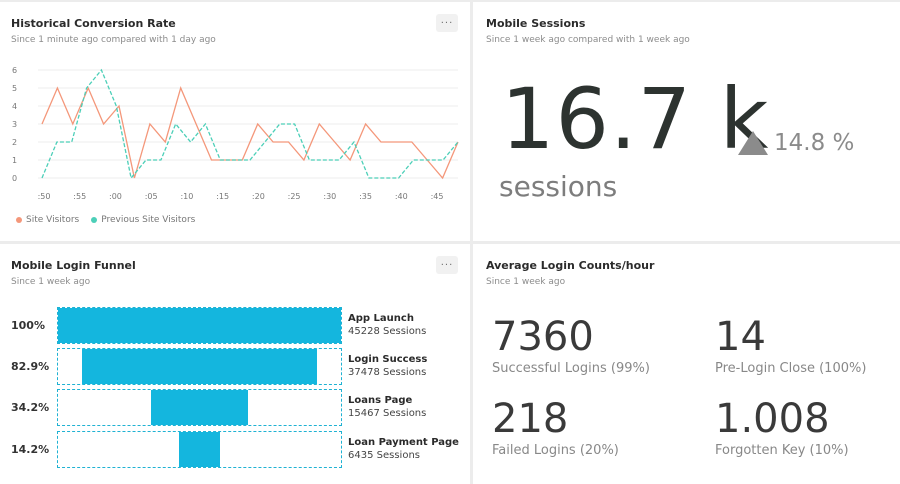 The height and width of the screenshot is (484, 900). I want to click on funnel-step-percent: 34.2%, so click(30, 407).